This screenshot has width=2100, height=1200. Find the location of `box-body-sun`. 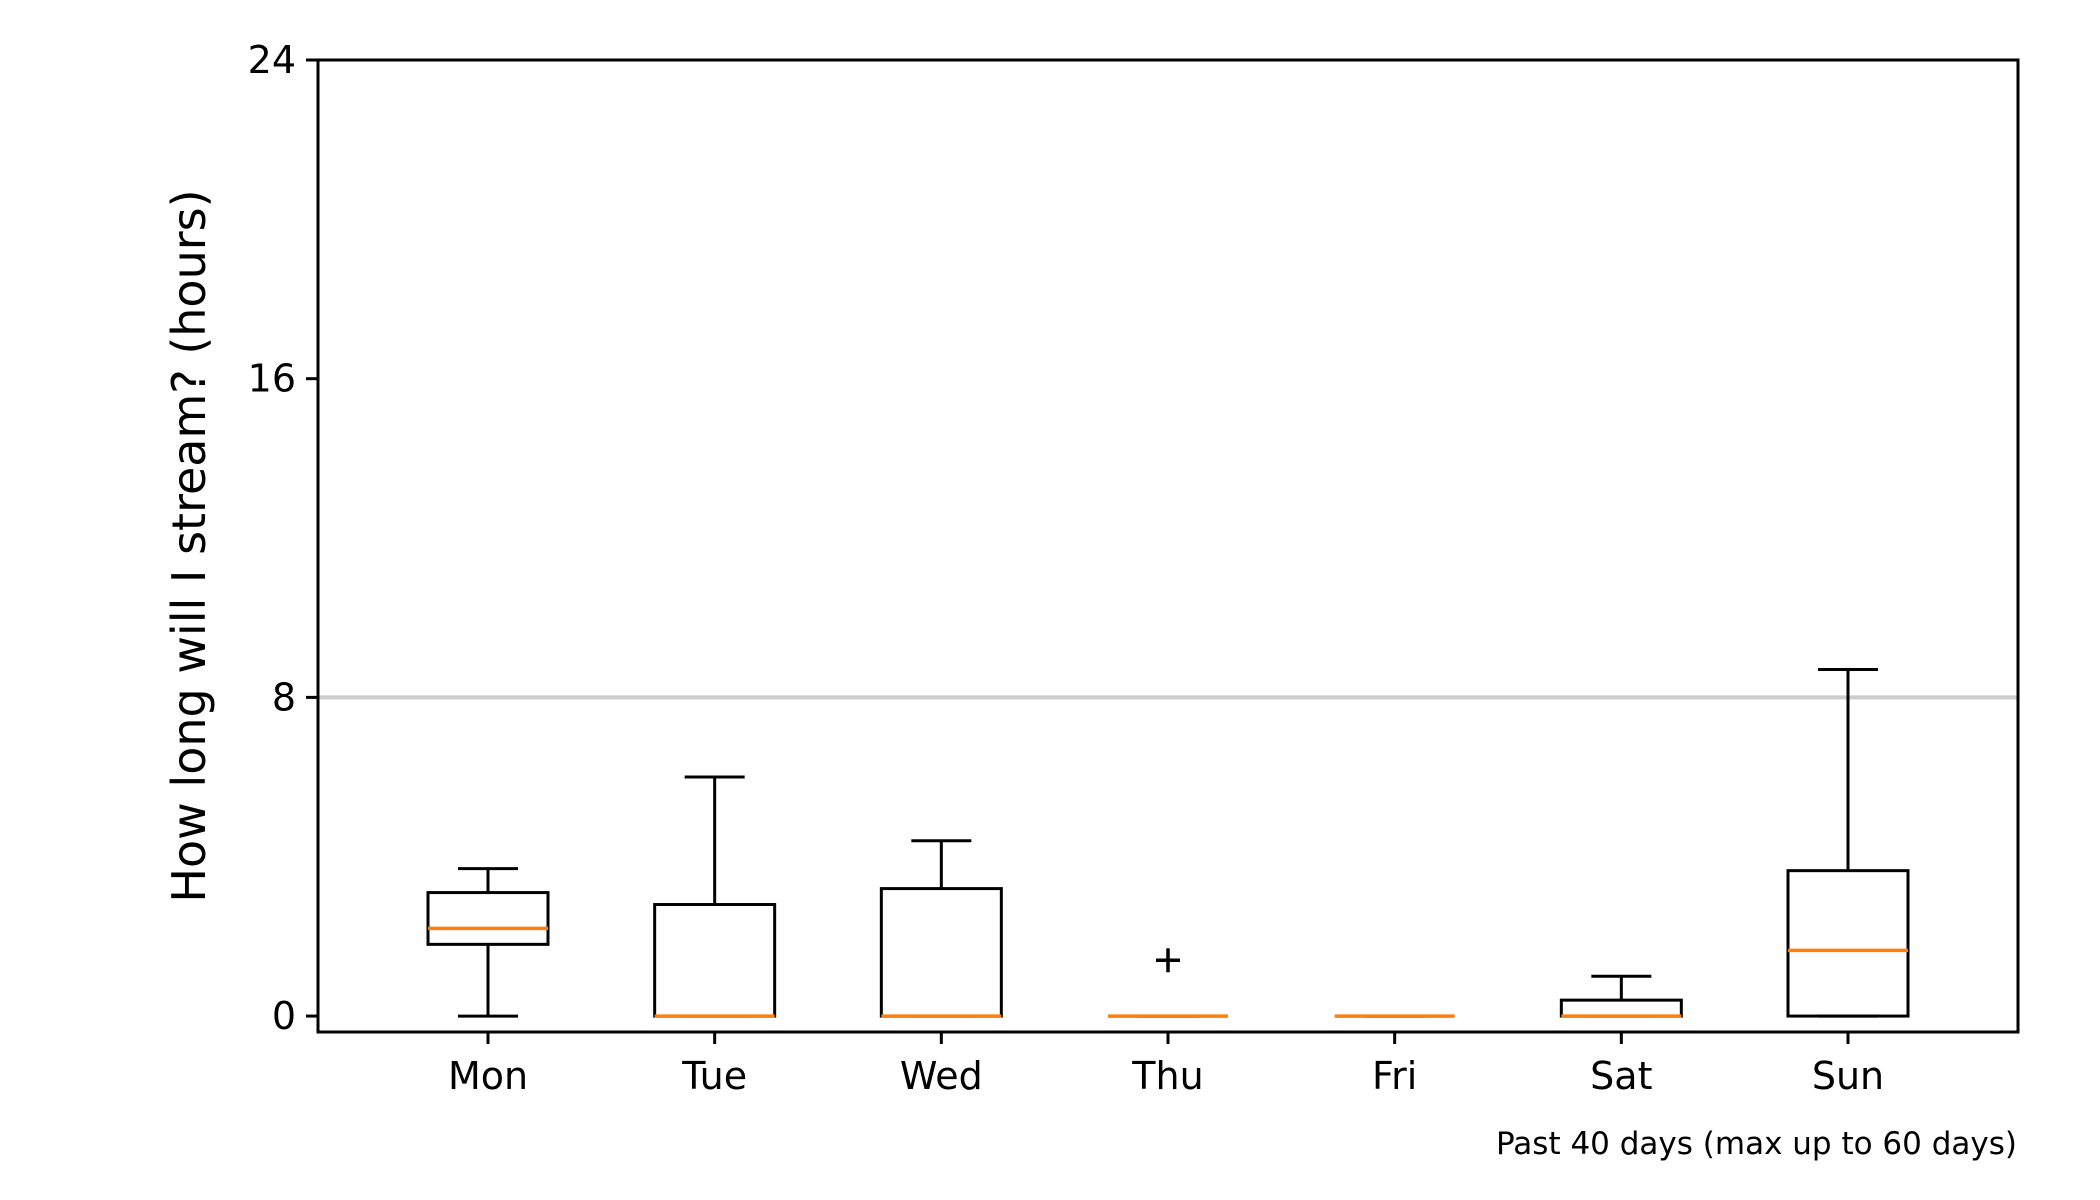

box-body-sun is located at coordinates (1848, 943).